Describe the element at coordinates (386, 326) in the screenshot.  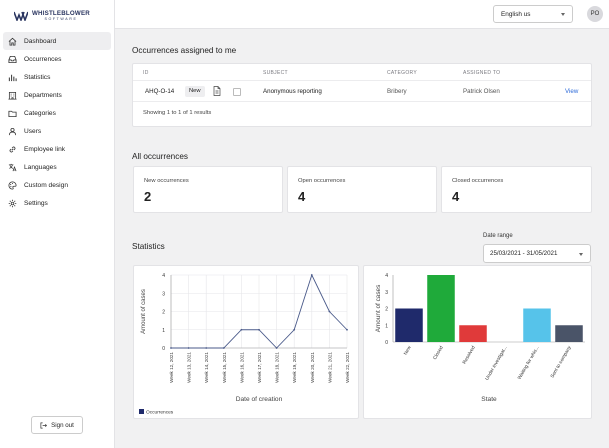
I see `y-tick-label: 1` at that location.